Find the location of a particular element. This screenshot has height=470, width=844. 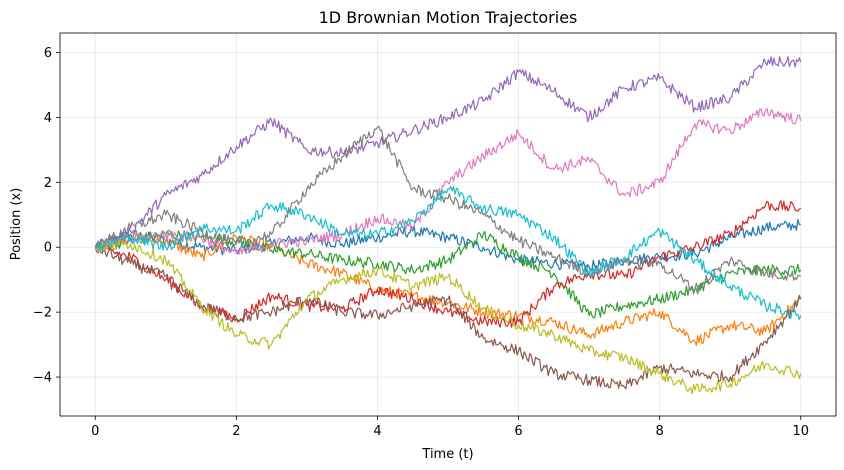

x-tick-label: 6 is located at coordinates (518, 431).